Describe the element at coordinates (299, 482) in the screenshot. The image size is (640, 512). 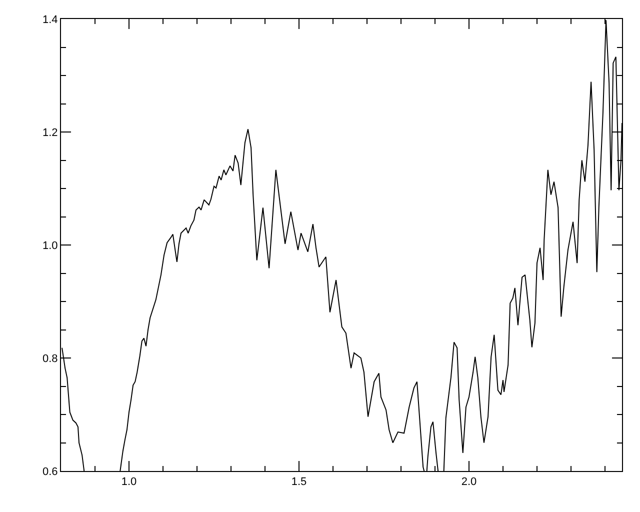
I see `x-tick-label: 1.5` at that location.